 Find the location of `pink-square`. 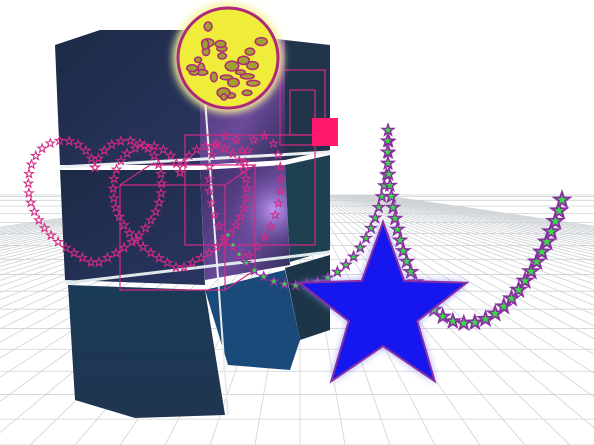

pink-square is located at coordinates (325, 132).